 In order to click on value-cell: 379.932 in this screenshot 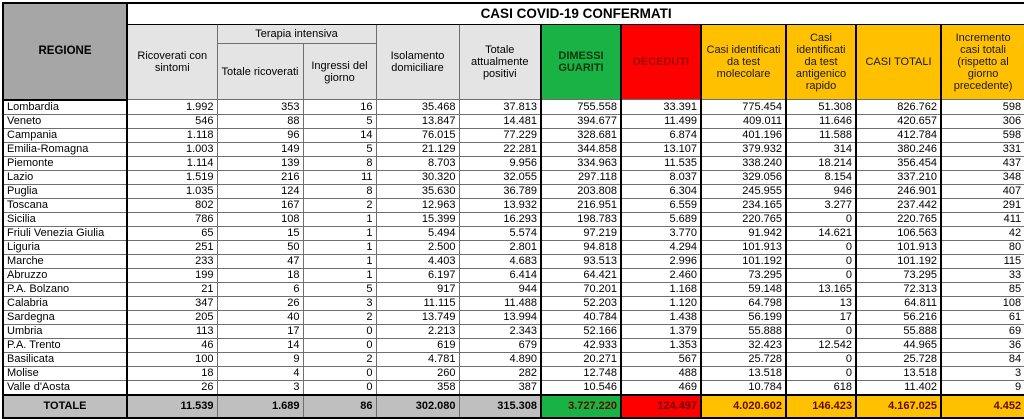, I will do `click(743, 149)`.